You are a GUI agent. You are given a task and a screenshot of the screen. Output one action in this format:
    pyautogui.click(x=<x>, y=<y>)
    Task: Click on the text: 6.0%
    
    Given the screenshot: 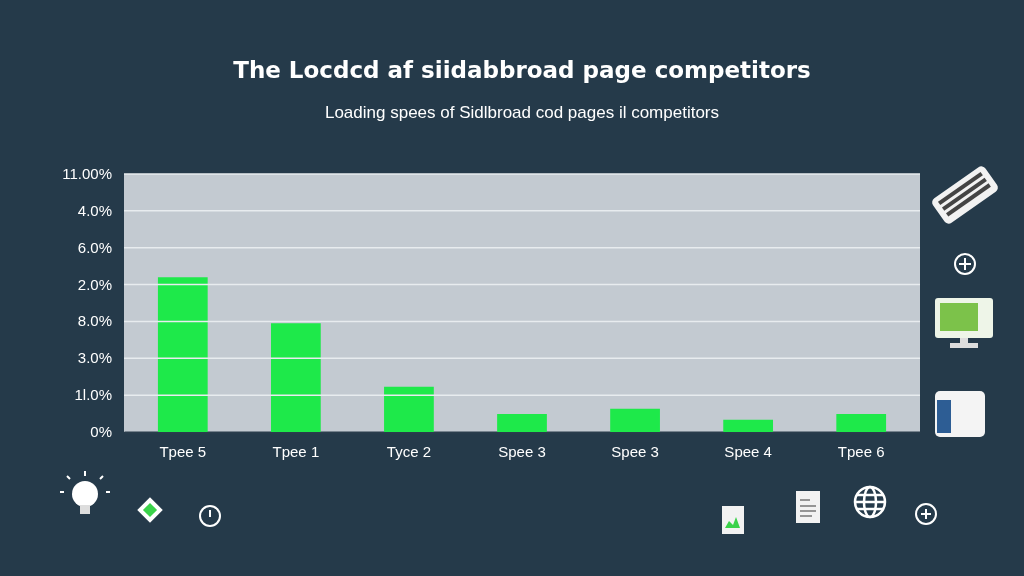 What is the action you would take?
    pyautogui.click(x=94, y=247)
    